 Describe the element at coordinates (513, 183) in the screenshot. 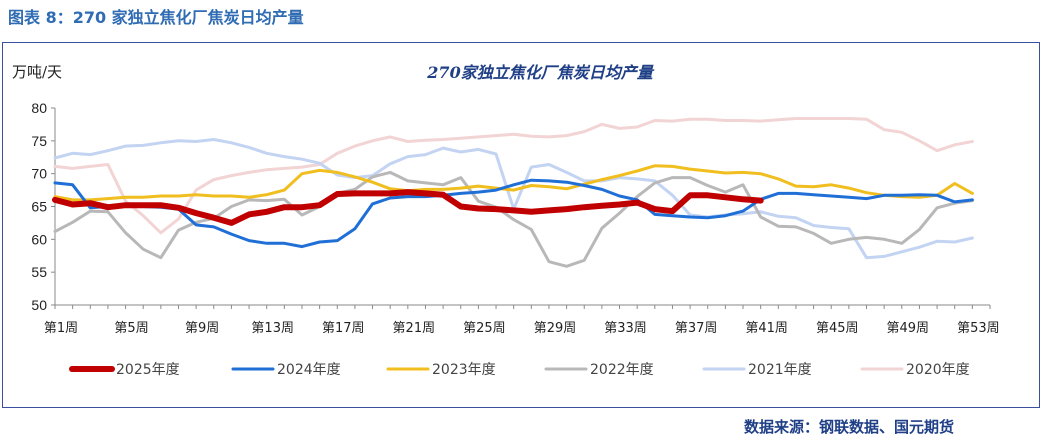

I see `series-line-2023` at that location.